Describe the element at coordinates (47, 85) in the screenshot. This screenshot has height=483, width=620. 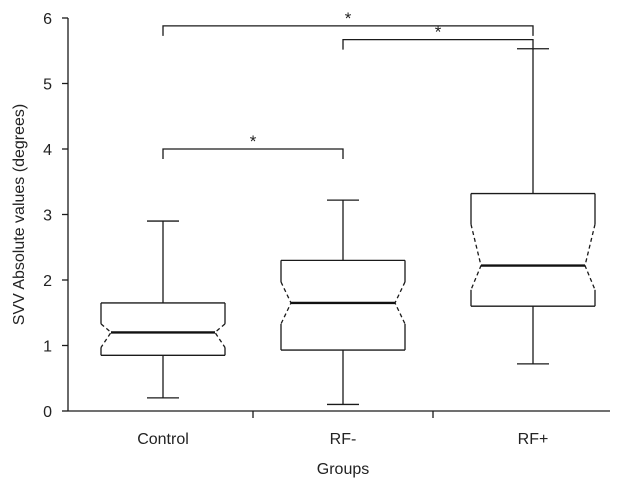
I see `y-tick-label: 5` at that location.